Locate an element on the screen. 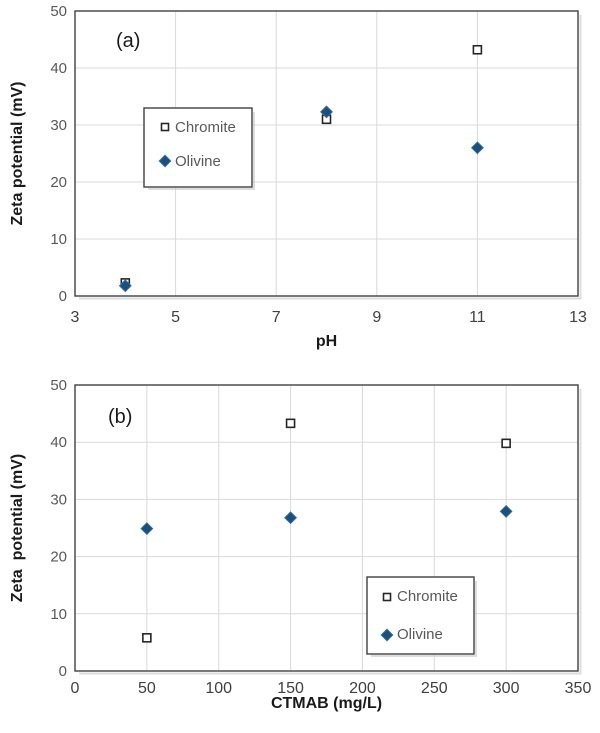 The height and width of the screenshot is (733, 600). x-tick-label: 11 is located at coordinates (477, 317).